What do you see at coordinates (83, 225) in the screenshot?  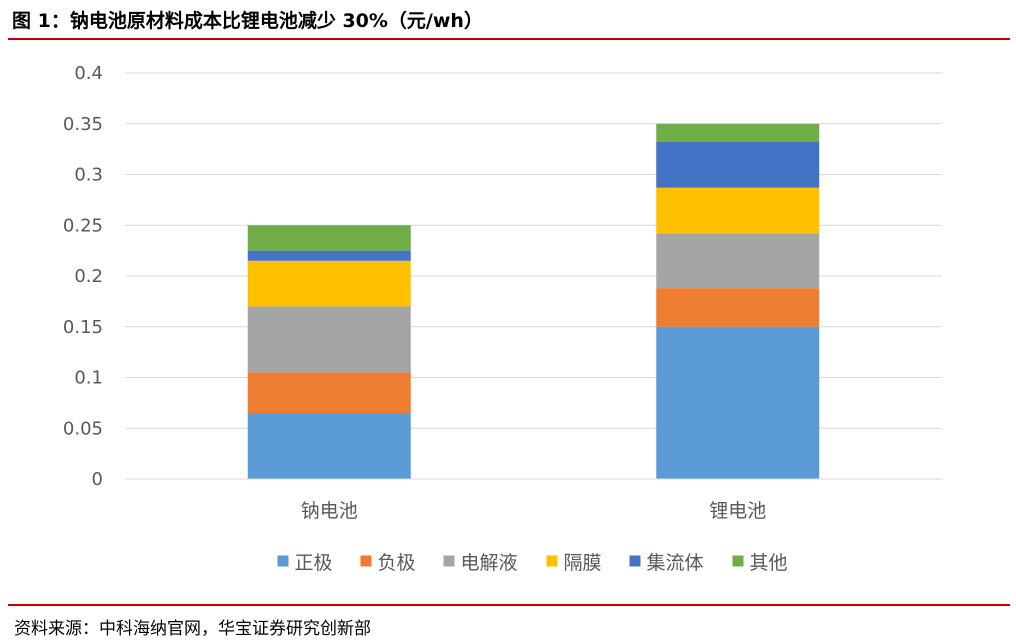 I see `y-tick-label: 0.25` at bounding box center [83, 225].